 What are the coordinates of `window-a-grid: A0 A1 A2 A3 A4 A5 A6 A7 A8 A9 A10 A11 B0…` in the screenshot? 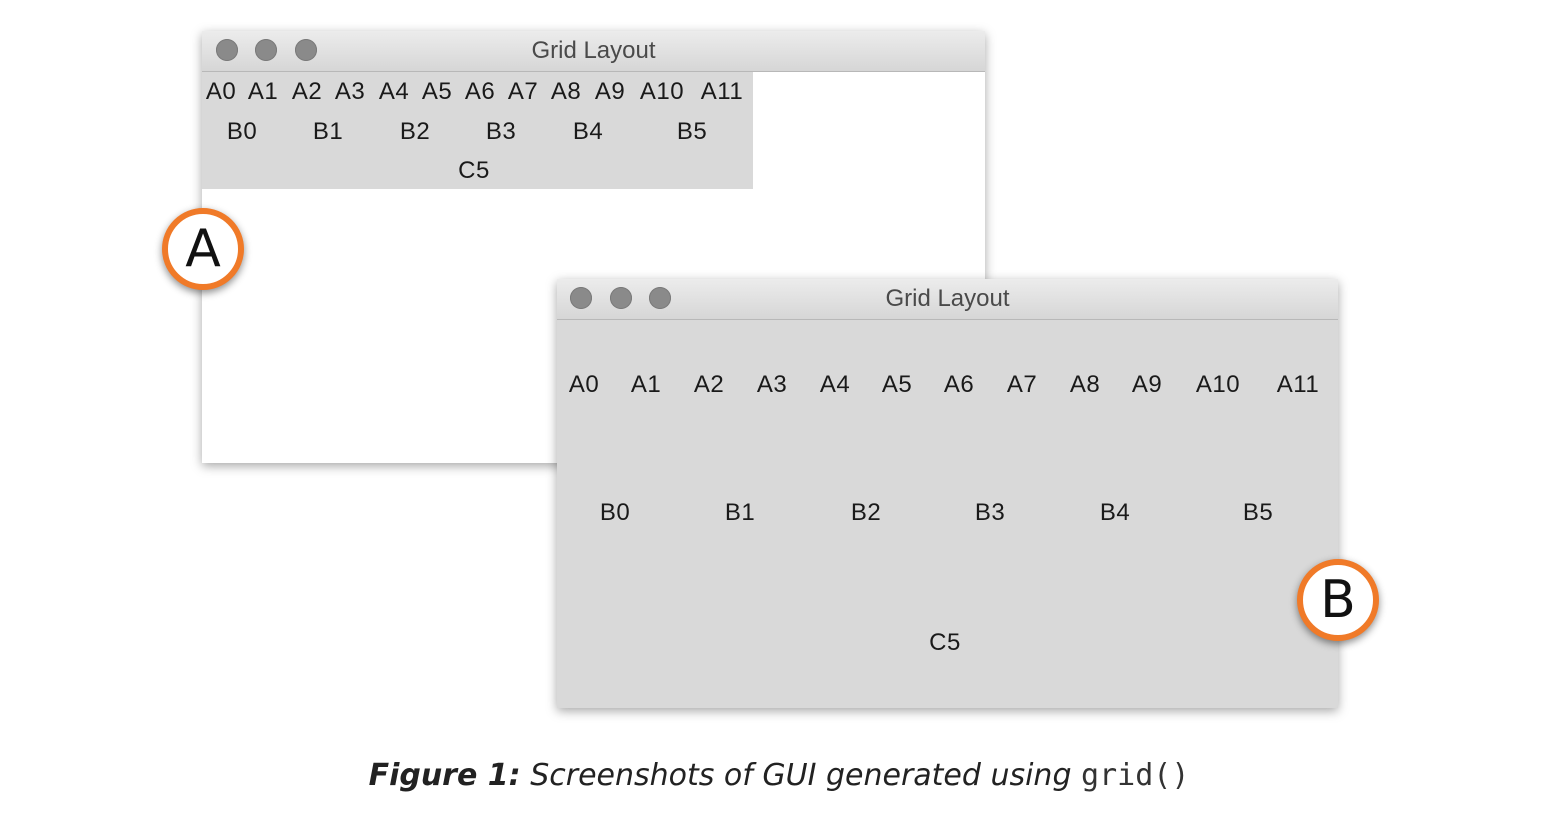 It's located at (477, 130).